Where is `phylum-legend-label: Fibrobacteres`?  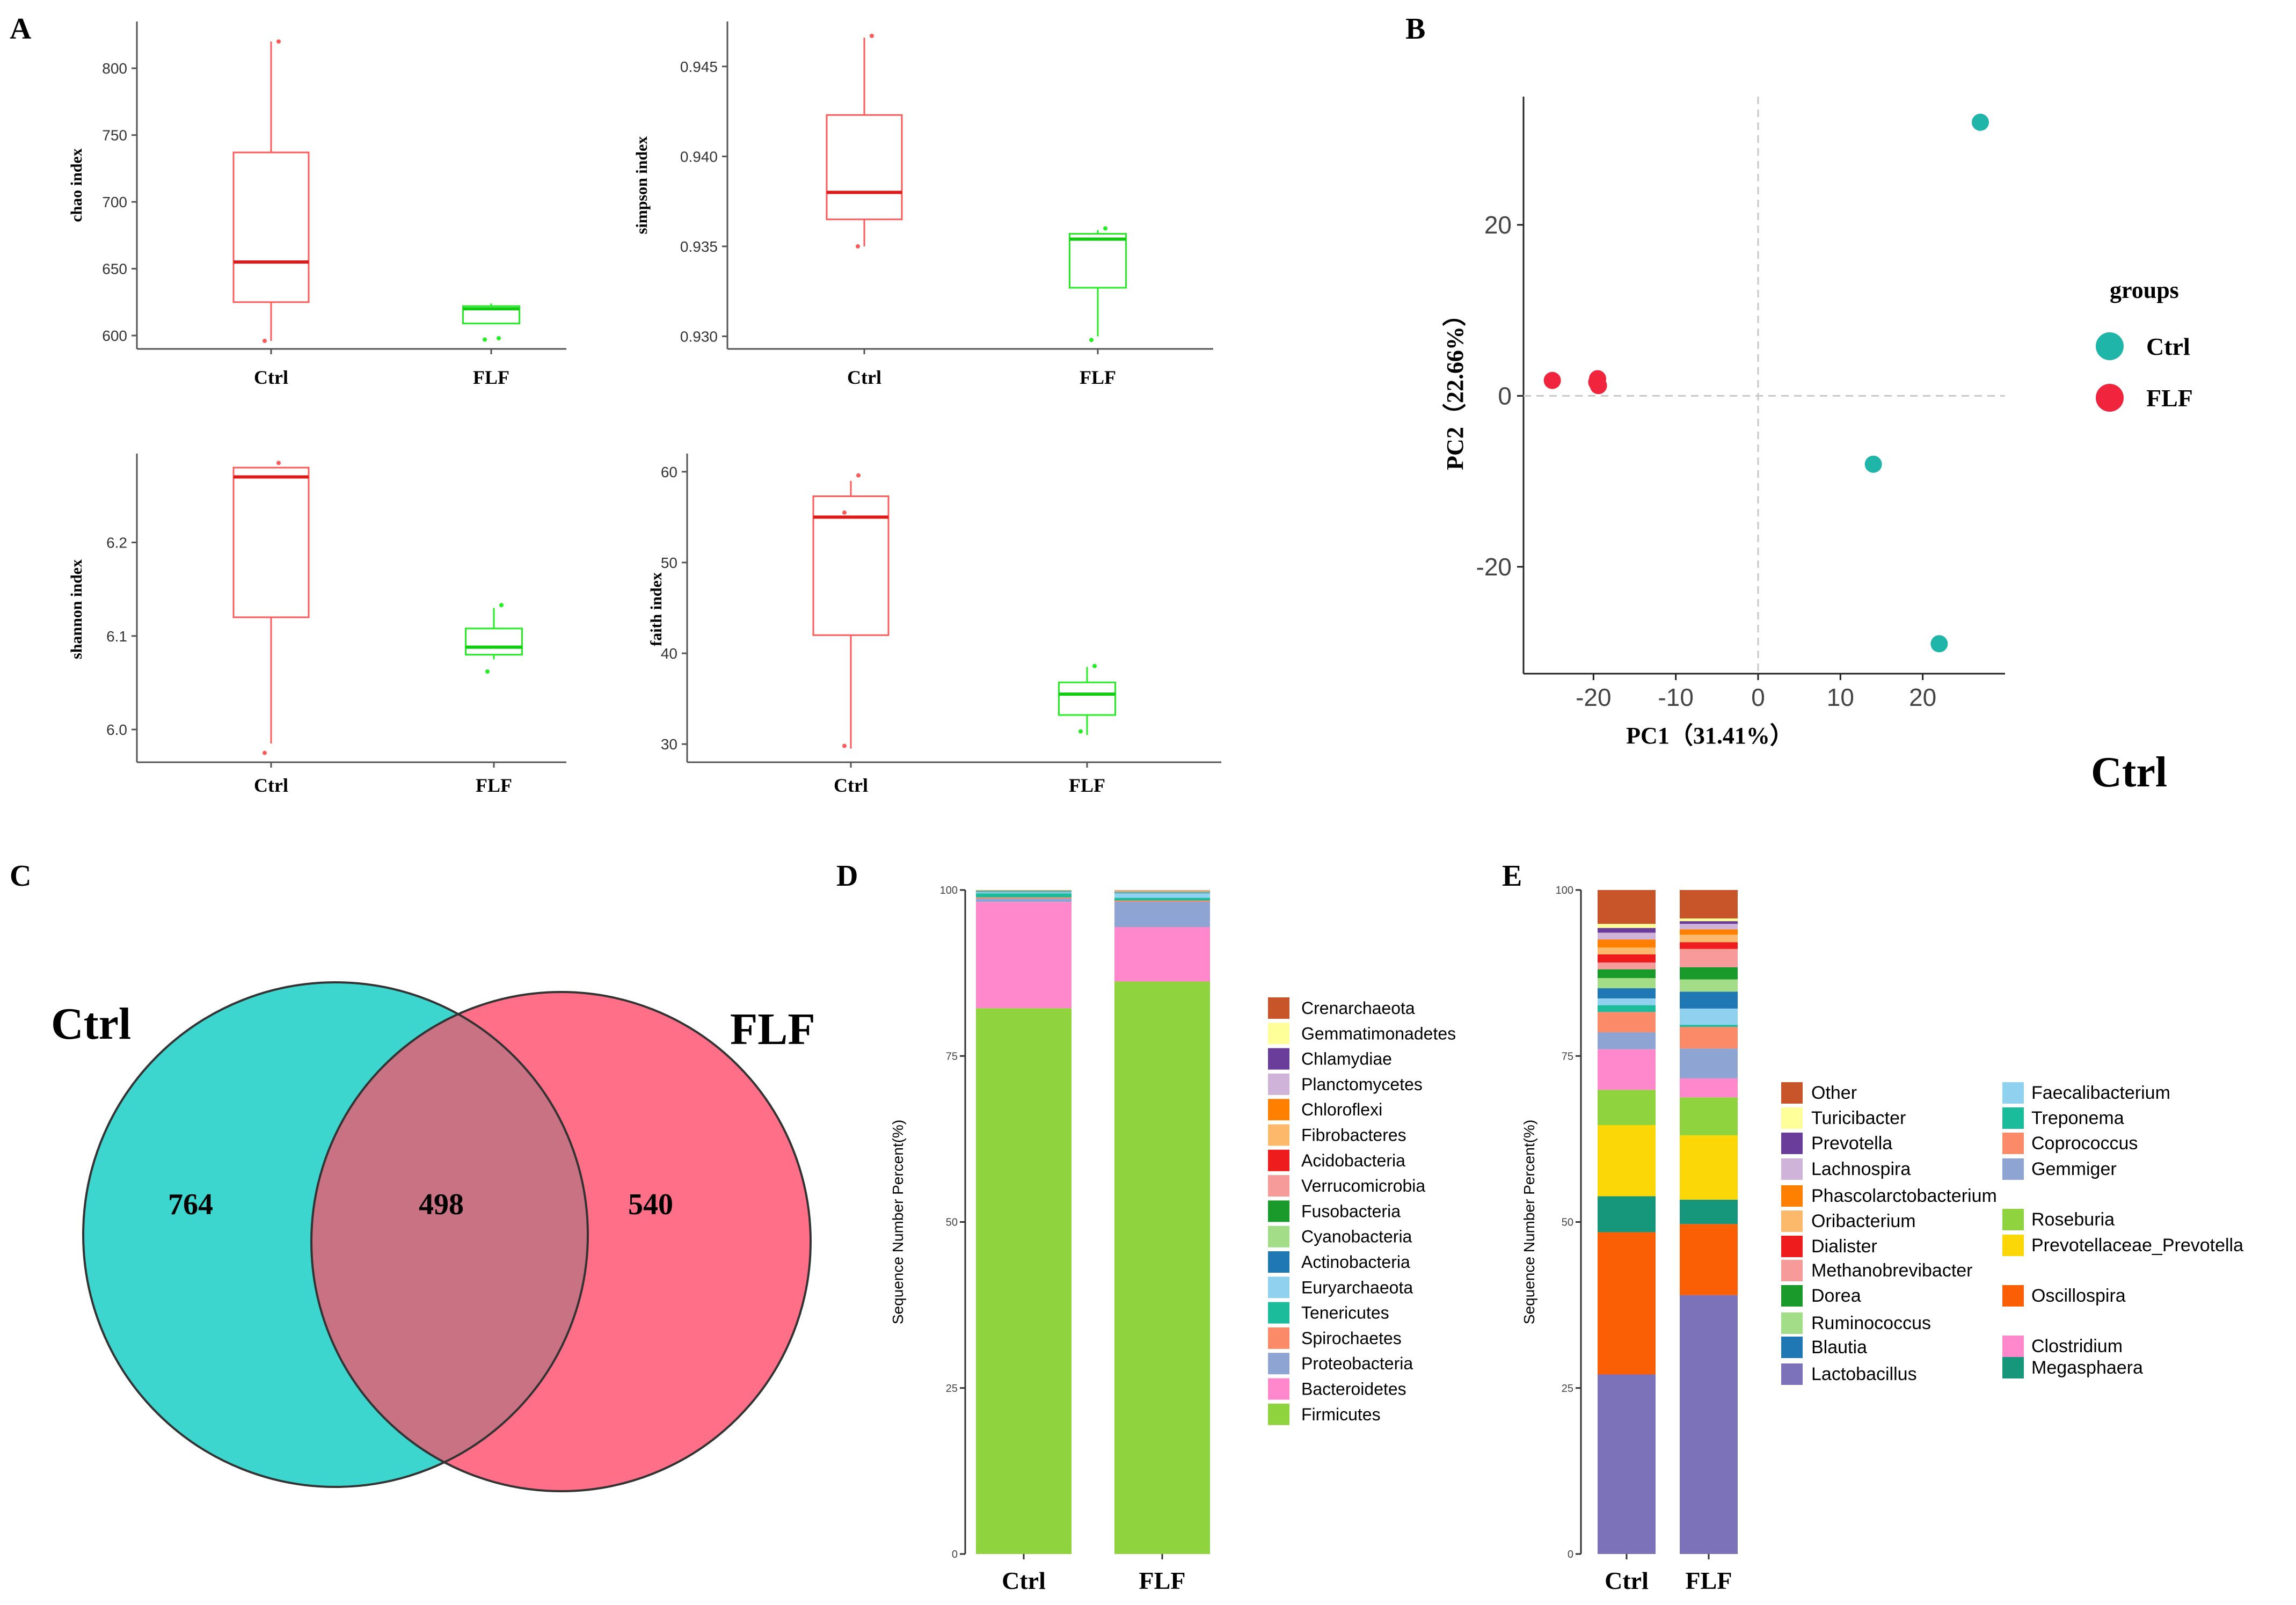
phylum-legend-label: Fibrobacteres is located at coordinates (1353, 1135).